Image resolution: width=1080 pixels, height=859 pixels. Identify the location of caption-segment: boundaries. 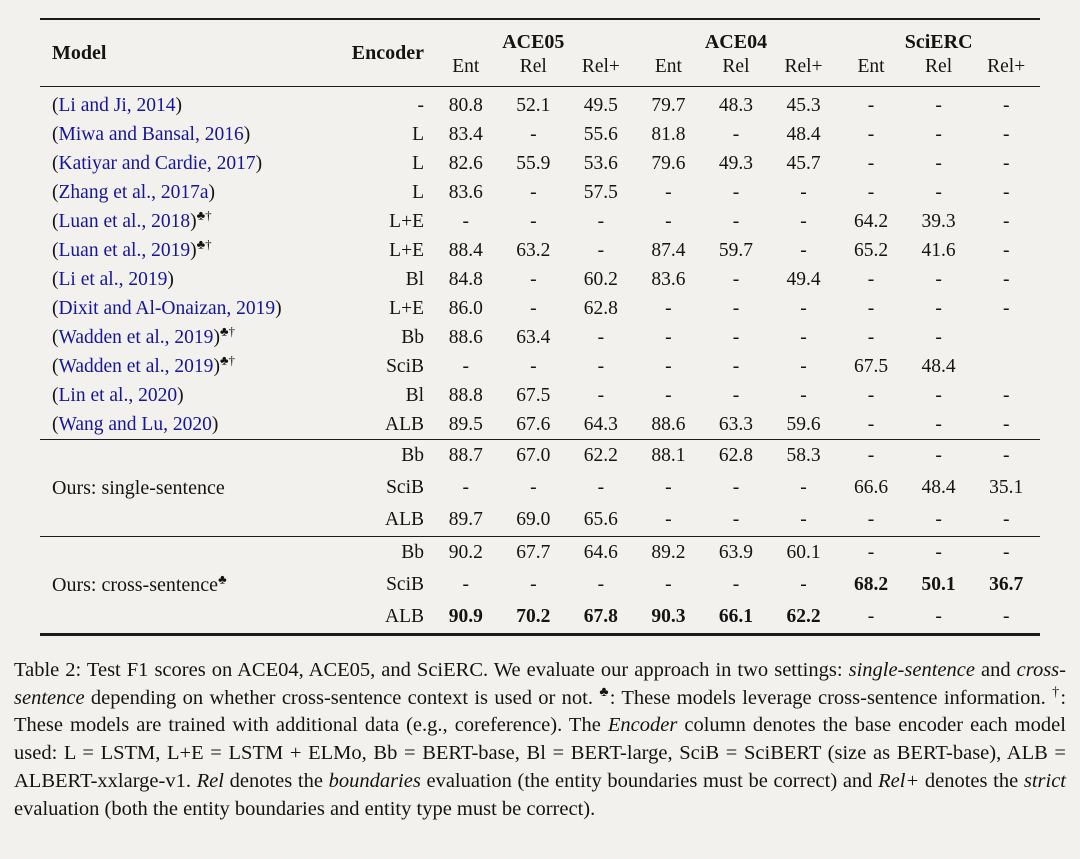
(374, 780).